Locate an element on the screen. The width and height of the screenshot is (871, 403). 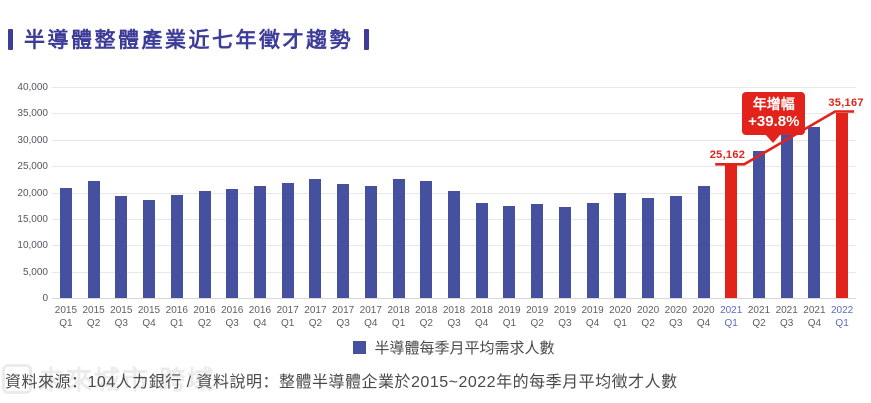
x-axis-label-2016-q2: 2016 Q2 is located at coordinates (204, 317).